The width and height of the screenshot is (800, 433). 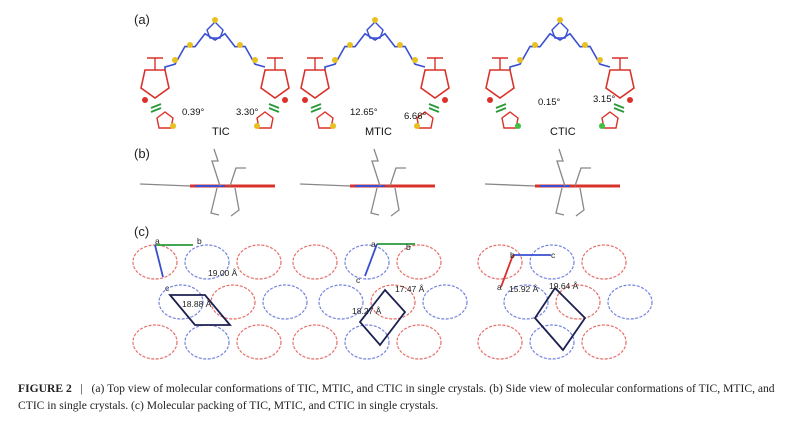 I want to click on thiophene-ring-ctic, so click(x=560, y=30).